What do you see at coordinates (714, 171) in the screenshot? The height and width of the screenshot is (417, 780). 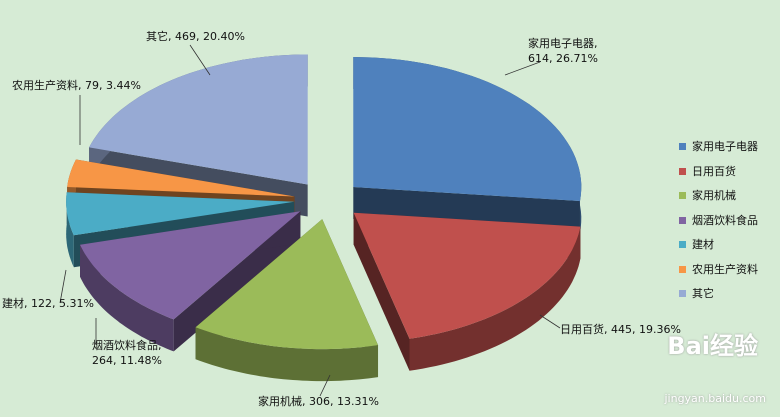 I see `legend-label: 日用百货` at bounding box center [714, 171].